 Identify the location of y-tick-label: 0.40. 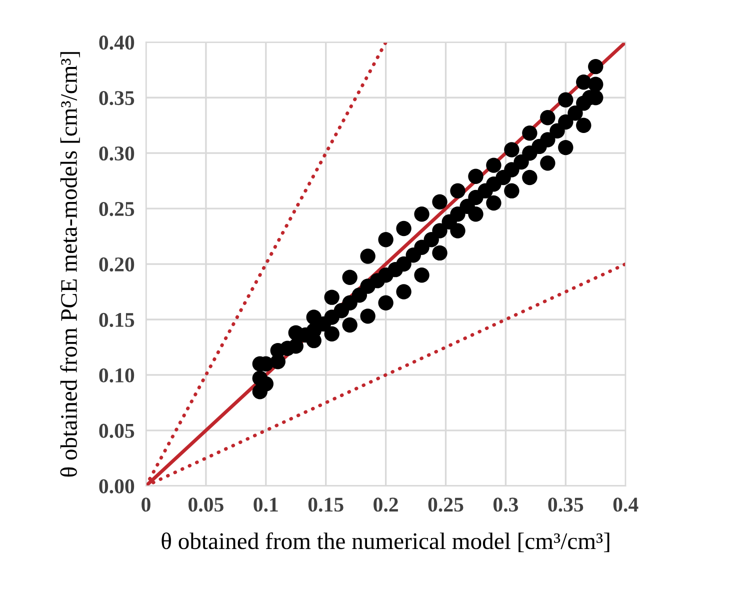
(116, 43).